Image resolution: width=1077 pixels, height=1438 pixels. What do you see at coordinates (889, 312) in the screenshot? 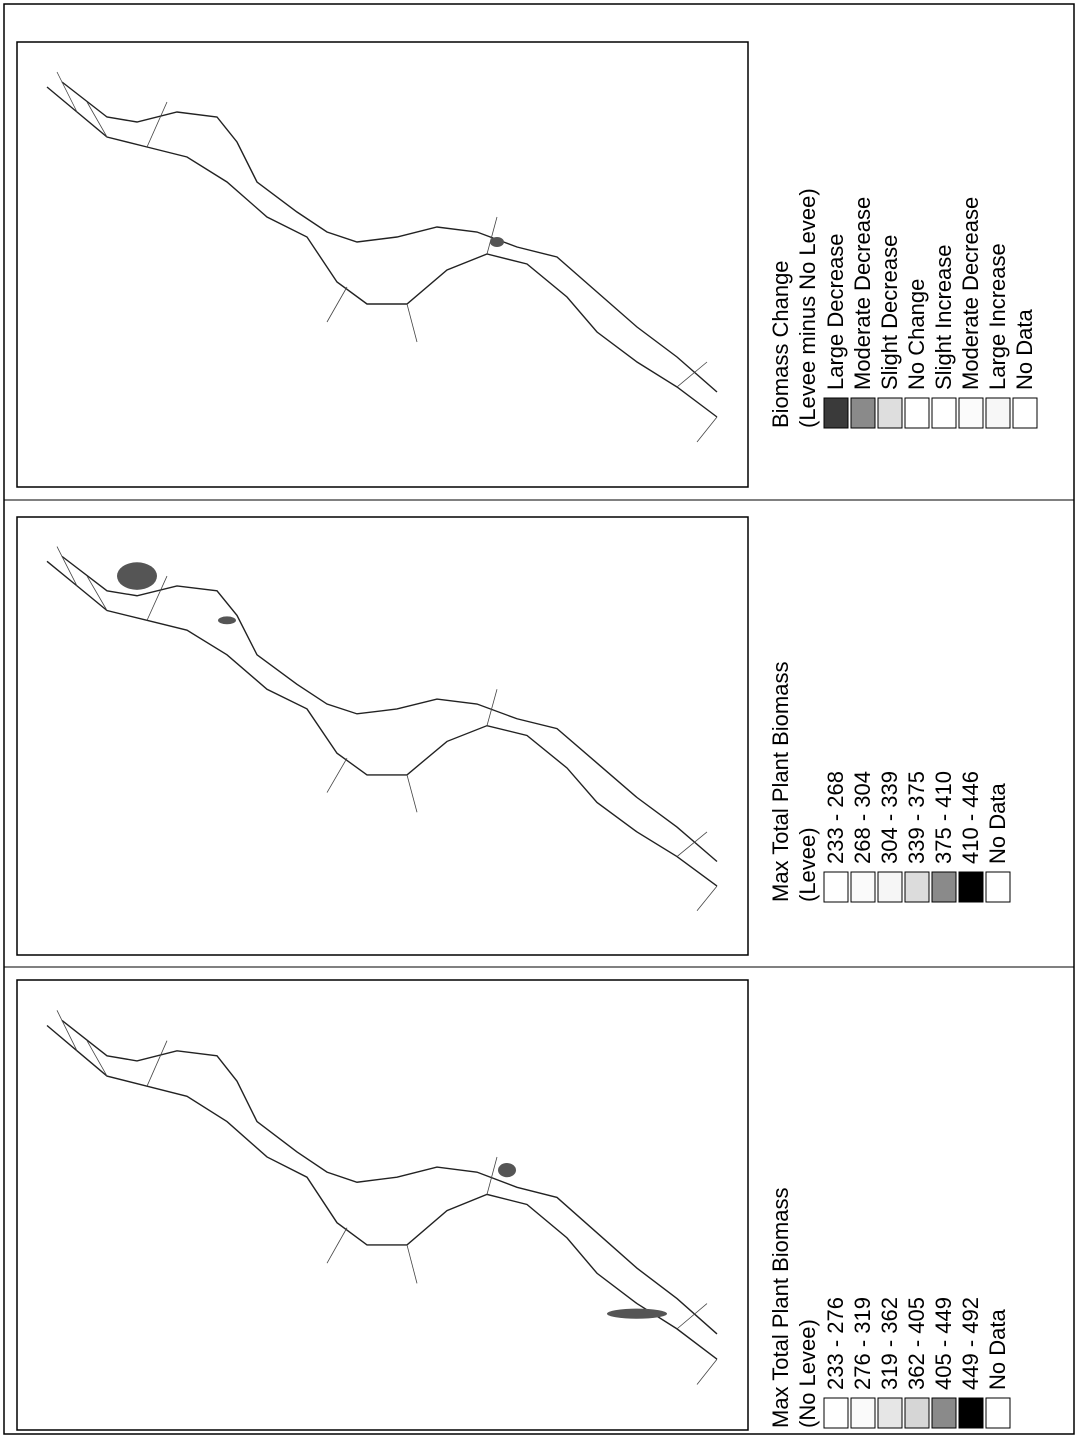
I see `legend-label: Slight Decrease` at bounding box center [889, 312].